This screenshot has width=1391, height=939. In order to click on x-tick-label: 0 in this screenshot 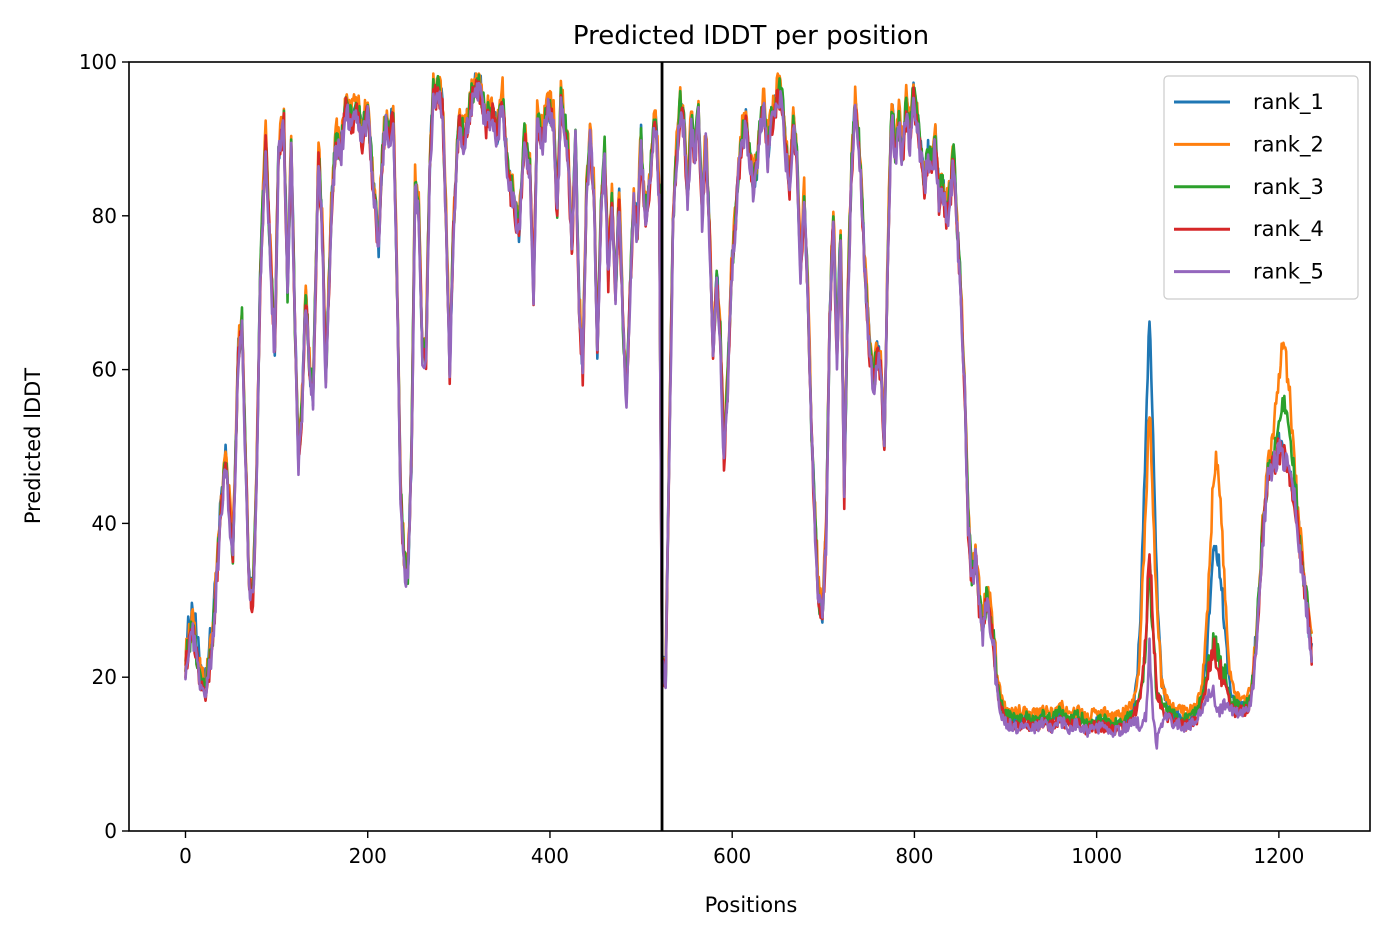, I will do `click(185, 856)`.